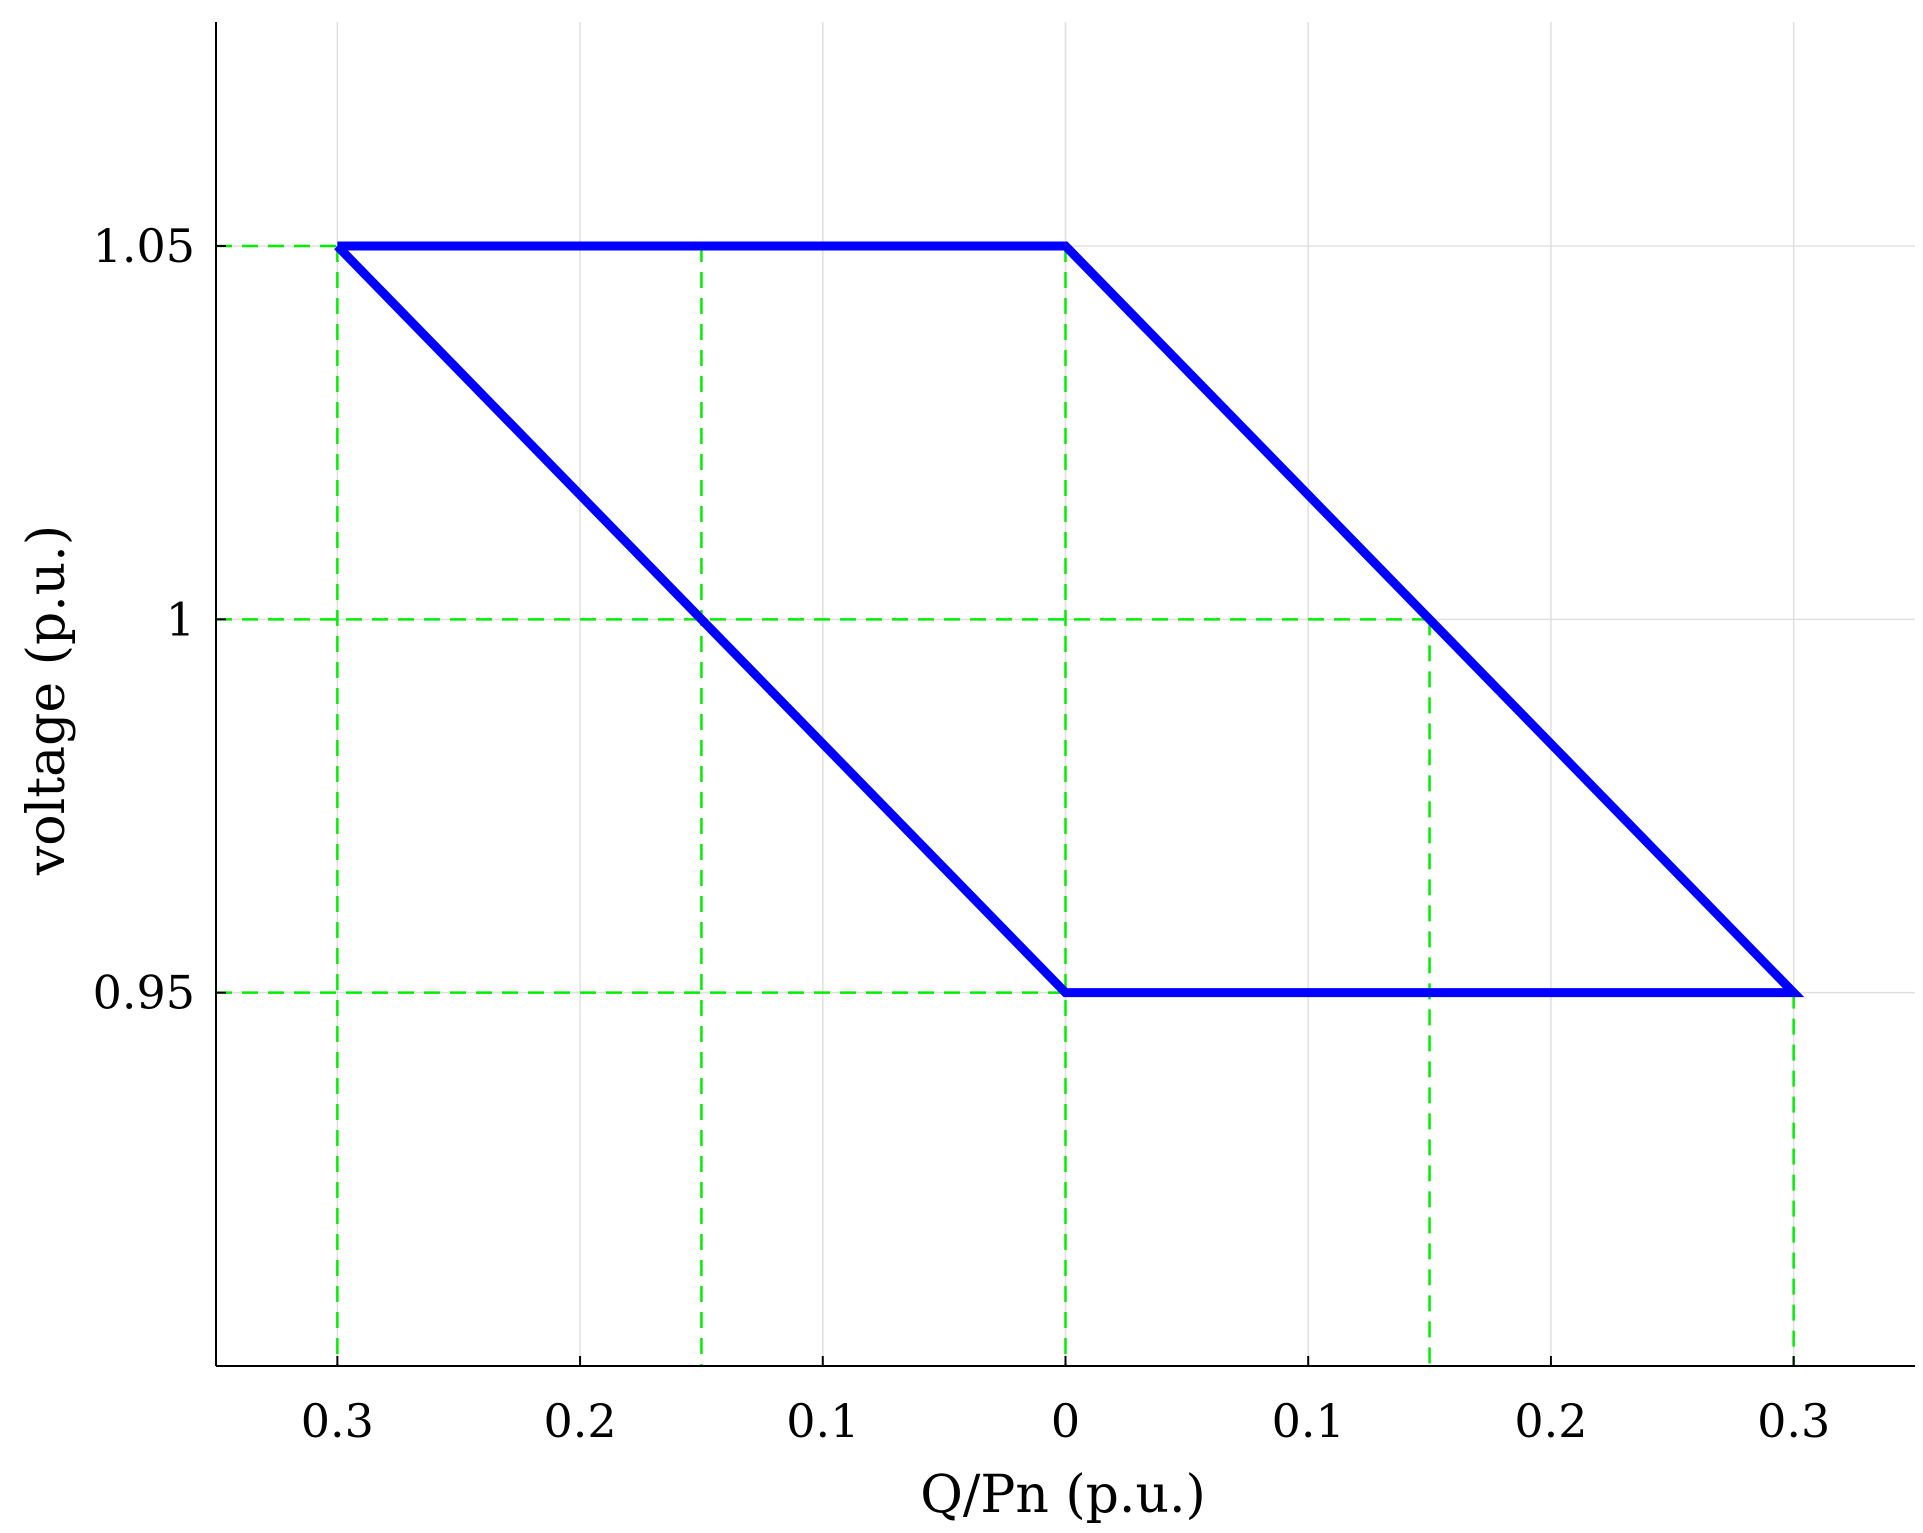  Describe the element at coordinates (180, 619) in the screenshot. I see `y-tick-label: 1` at that location.